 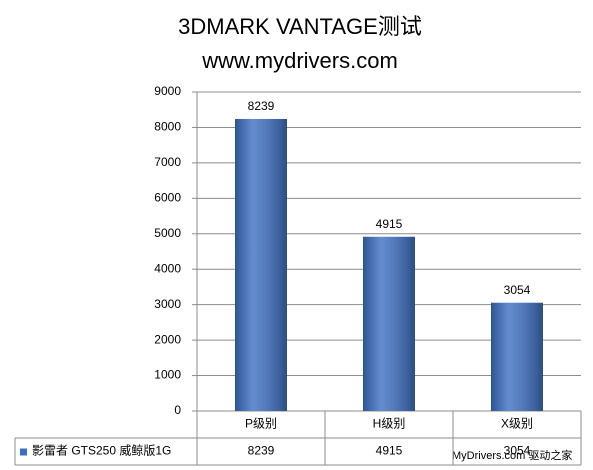 I want to click on y-tick-label: 8000, so click(x=167, y=127).